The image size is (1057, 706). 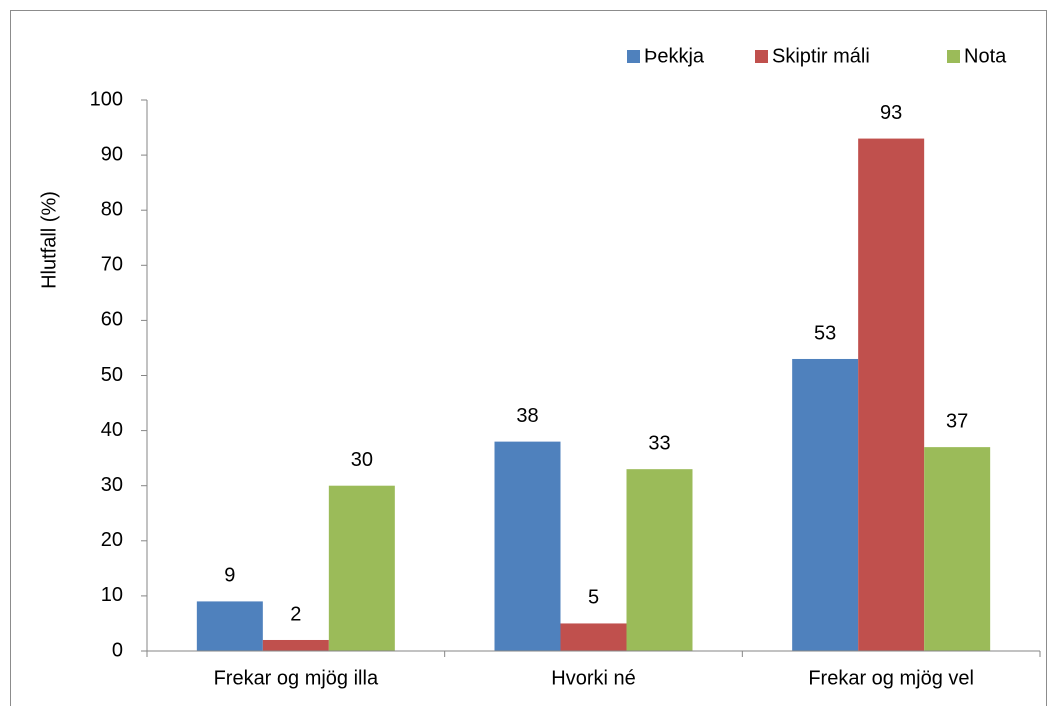 I want to click on x-tick-label: Frekar og mjög vel, so click(x=891, y=678).